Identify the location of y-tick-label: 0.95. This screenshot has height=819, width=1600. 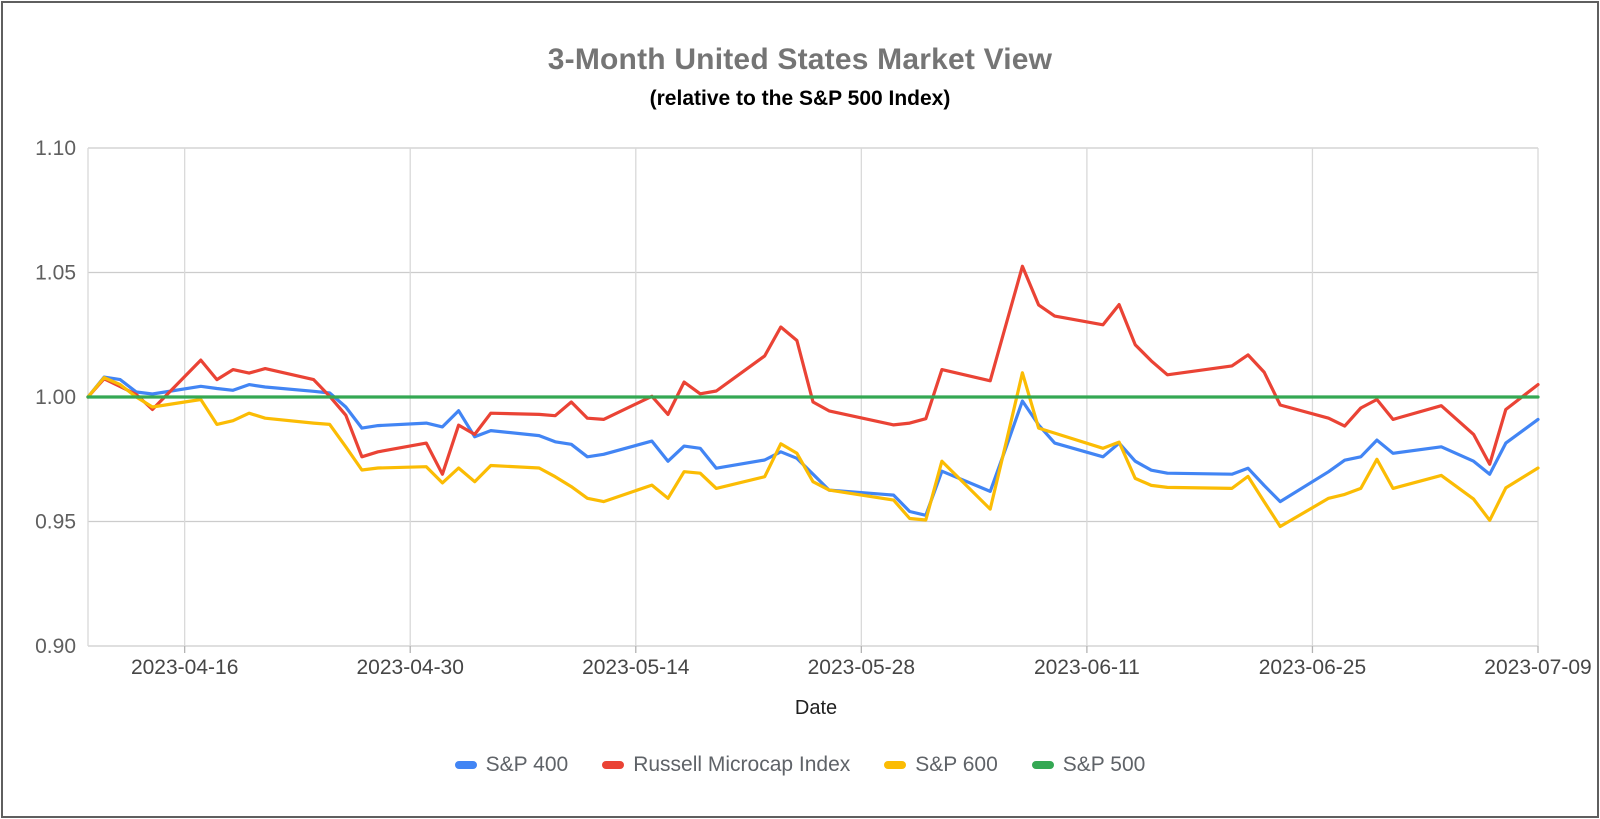
(55, 522).